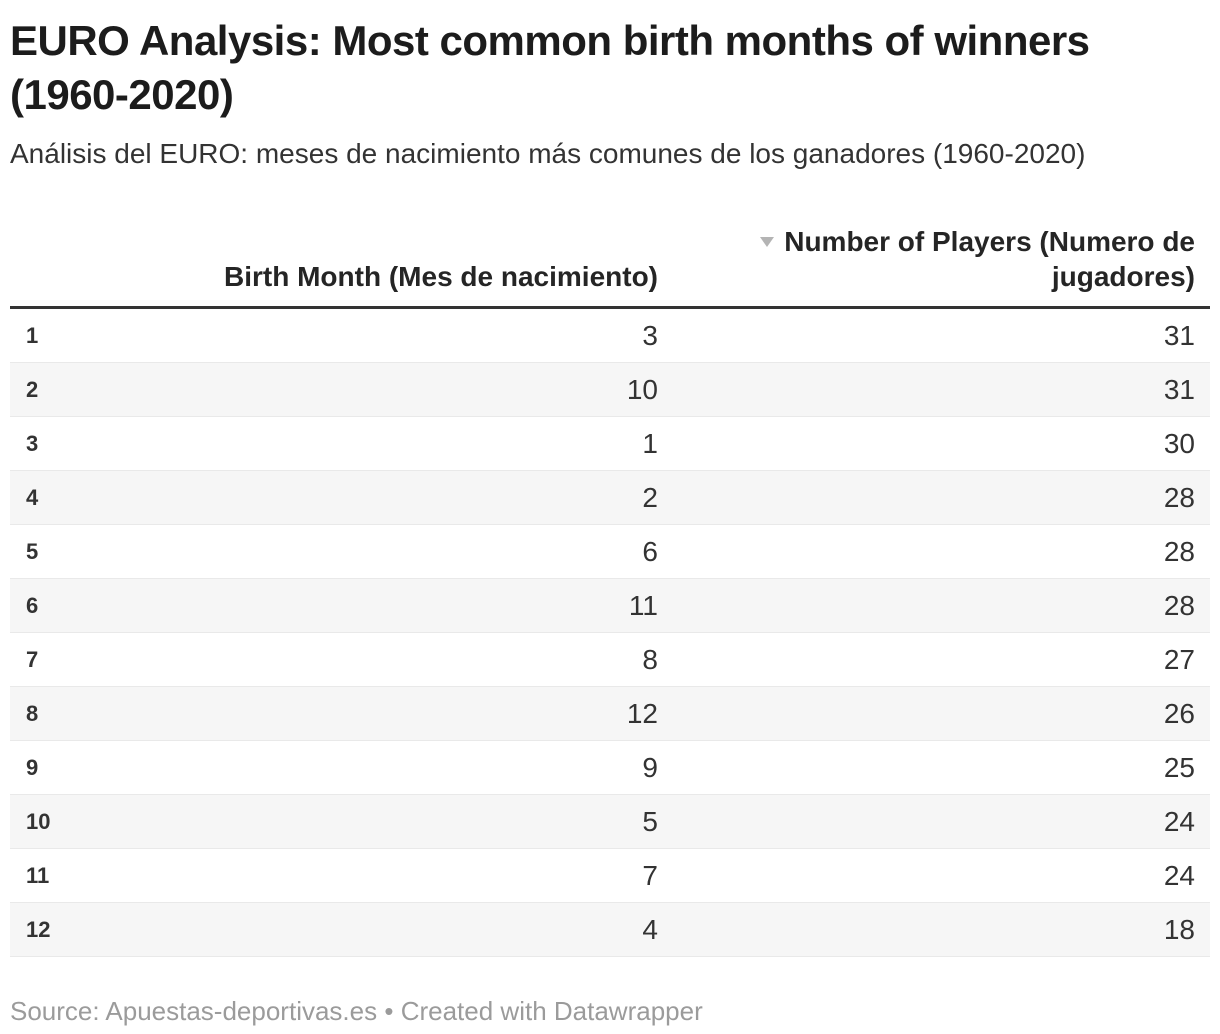  What do you see at coordinates (364, 551) in the screenshot?
I see `birth-month-cell: 6` at bounding box center [364, 551].